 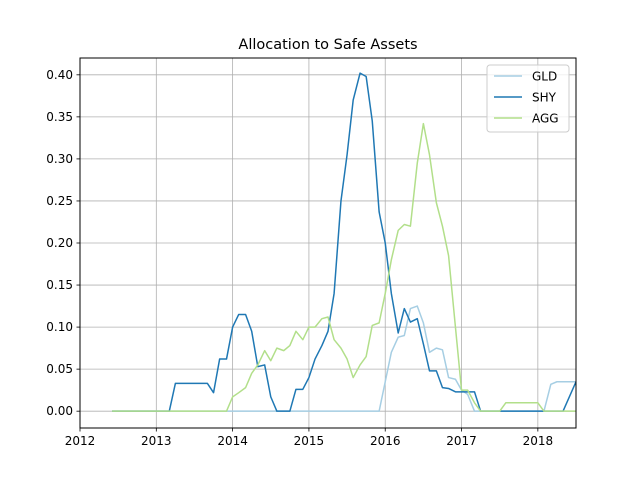 What do you see at coordinates (545, 119) in the screenshot?
I see `legend-label-agg: AGG` at bounding box center [545, 119].